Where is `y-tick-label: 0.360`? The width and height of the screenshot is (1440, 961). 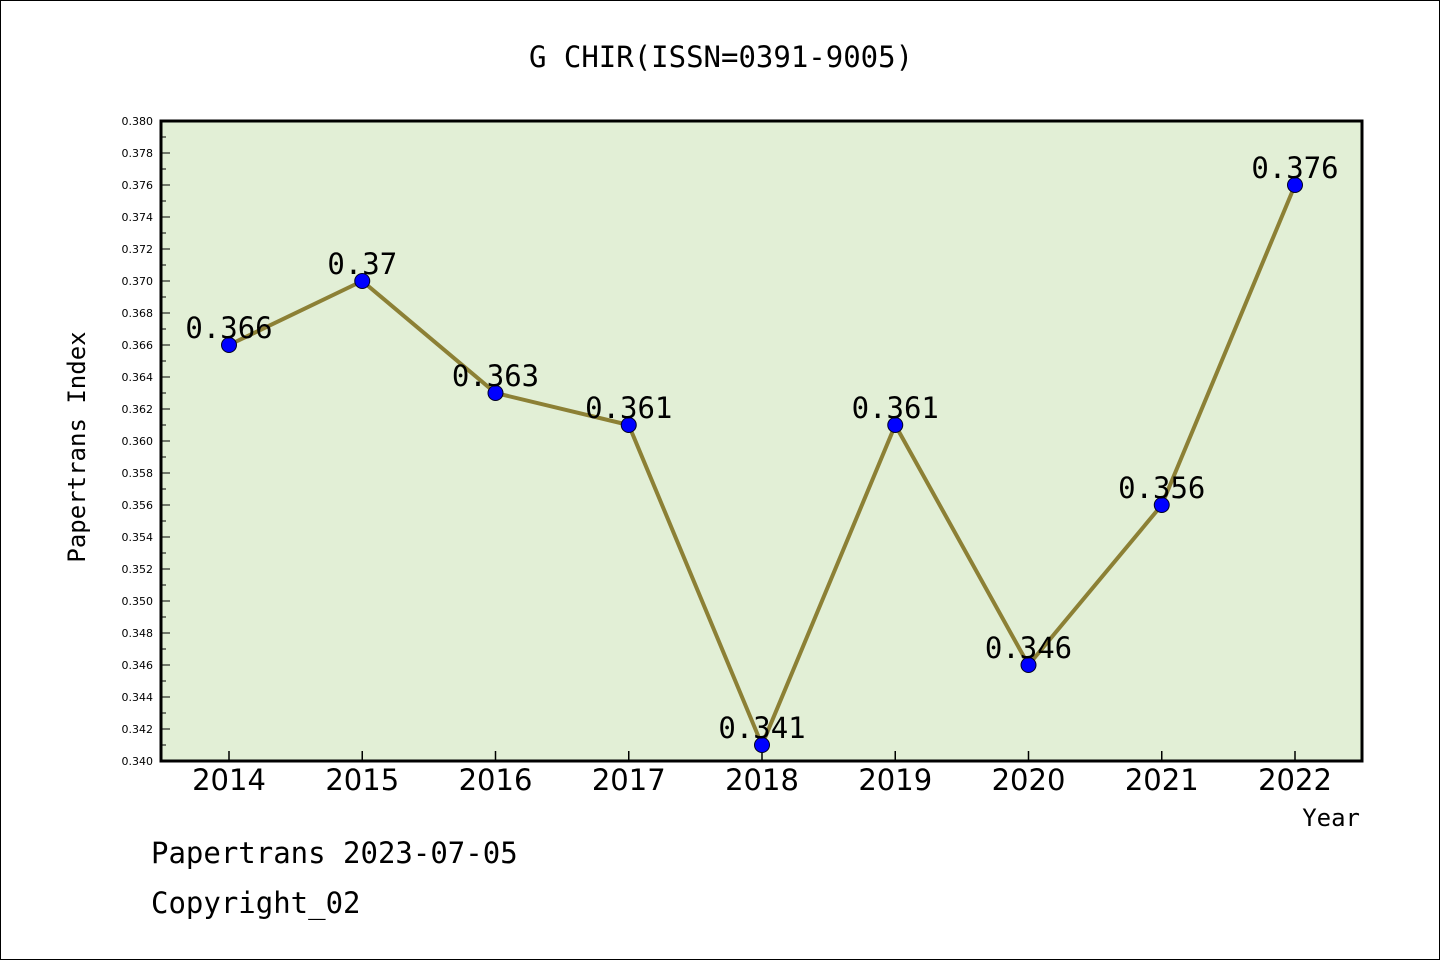 y-tick-label: 0.360 is located at coordinates (138, 441).